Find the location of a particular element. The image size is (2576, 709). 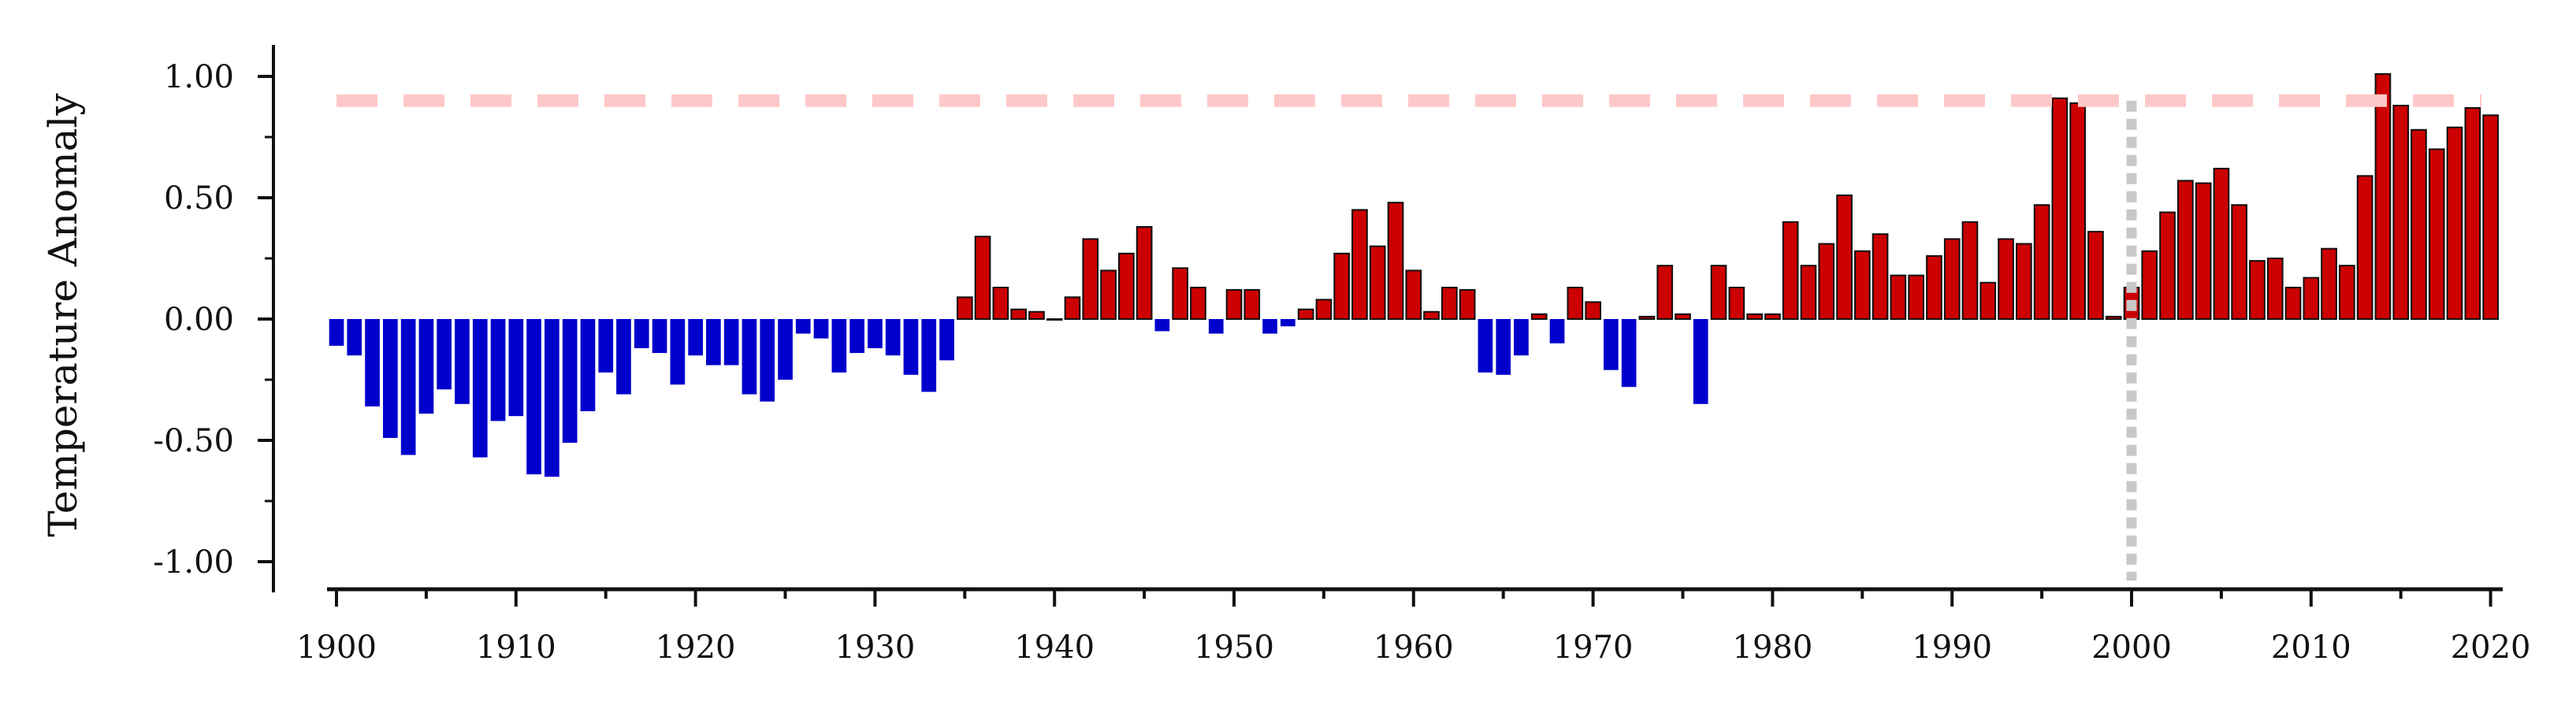

x-tick-label: 1930 is located at coordinates (875, 648).